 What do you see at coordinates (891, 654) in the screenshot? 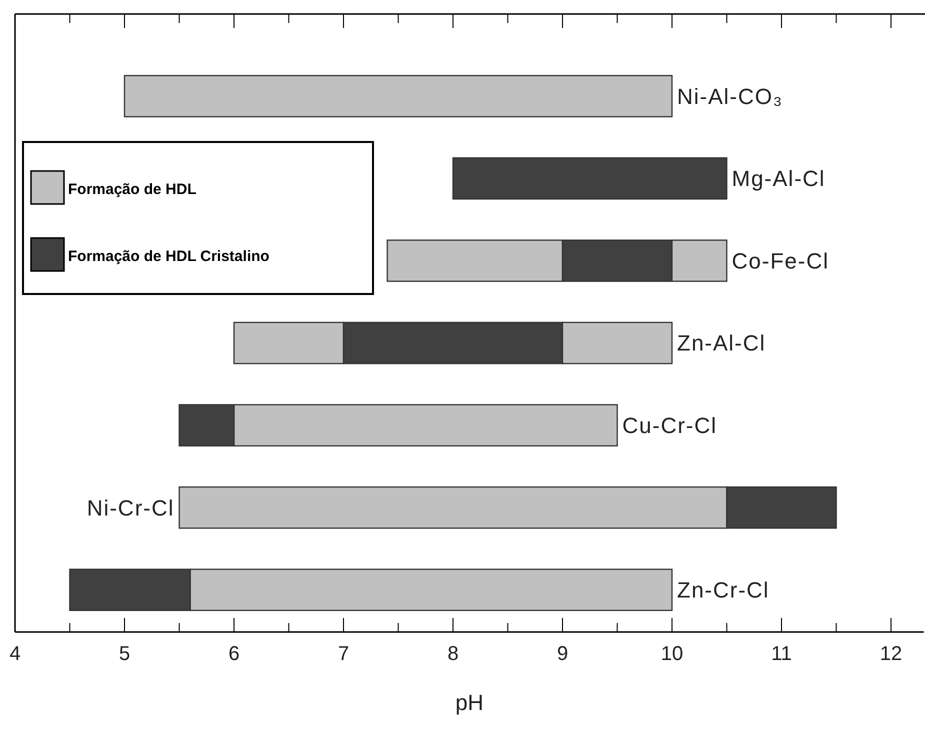
I see `x-tick-label: 12` at bounding box center [891, 654].